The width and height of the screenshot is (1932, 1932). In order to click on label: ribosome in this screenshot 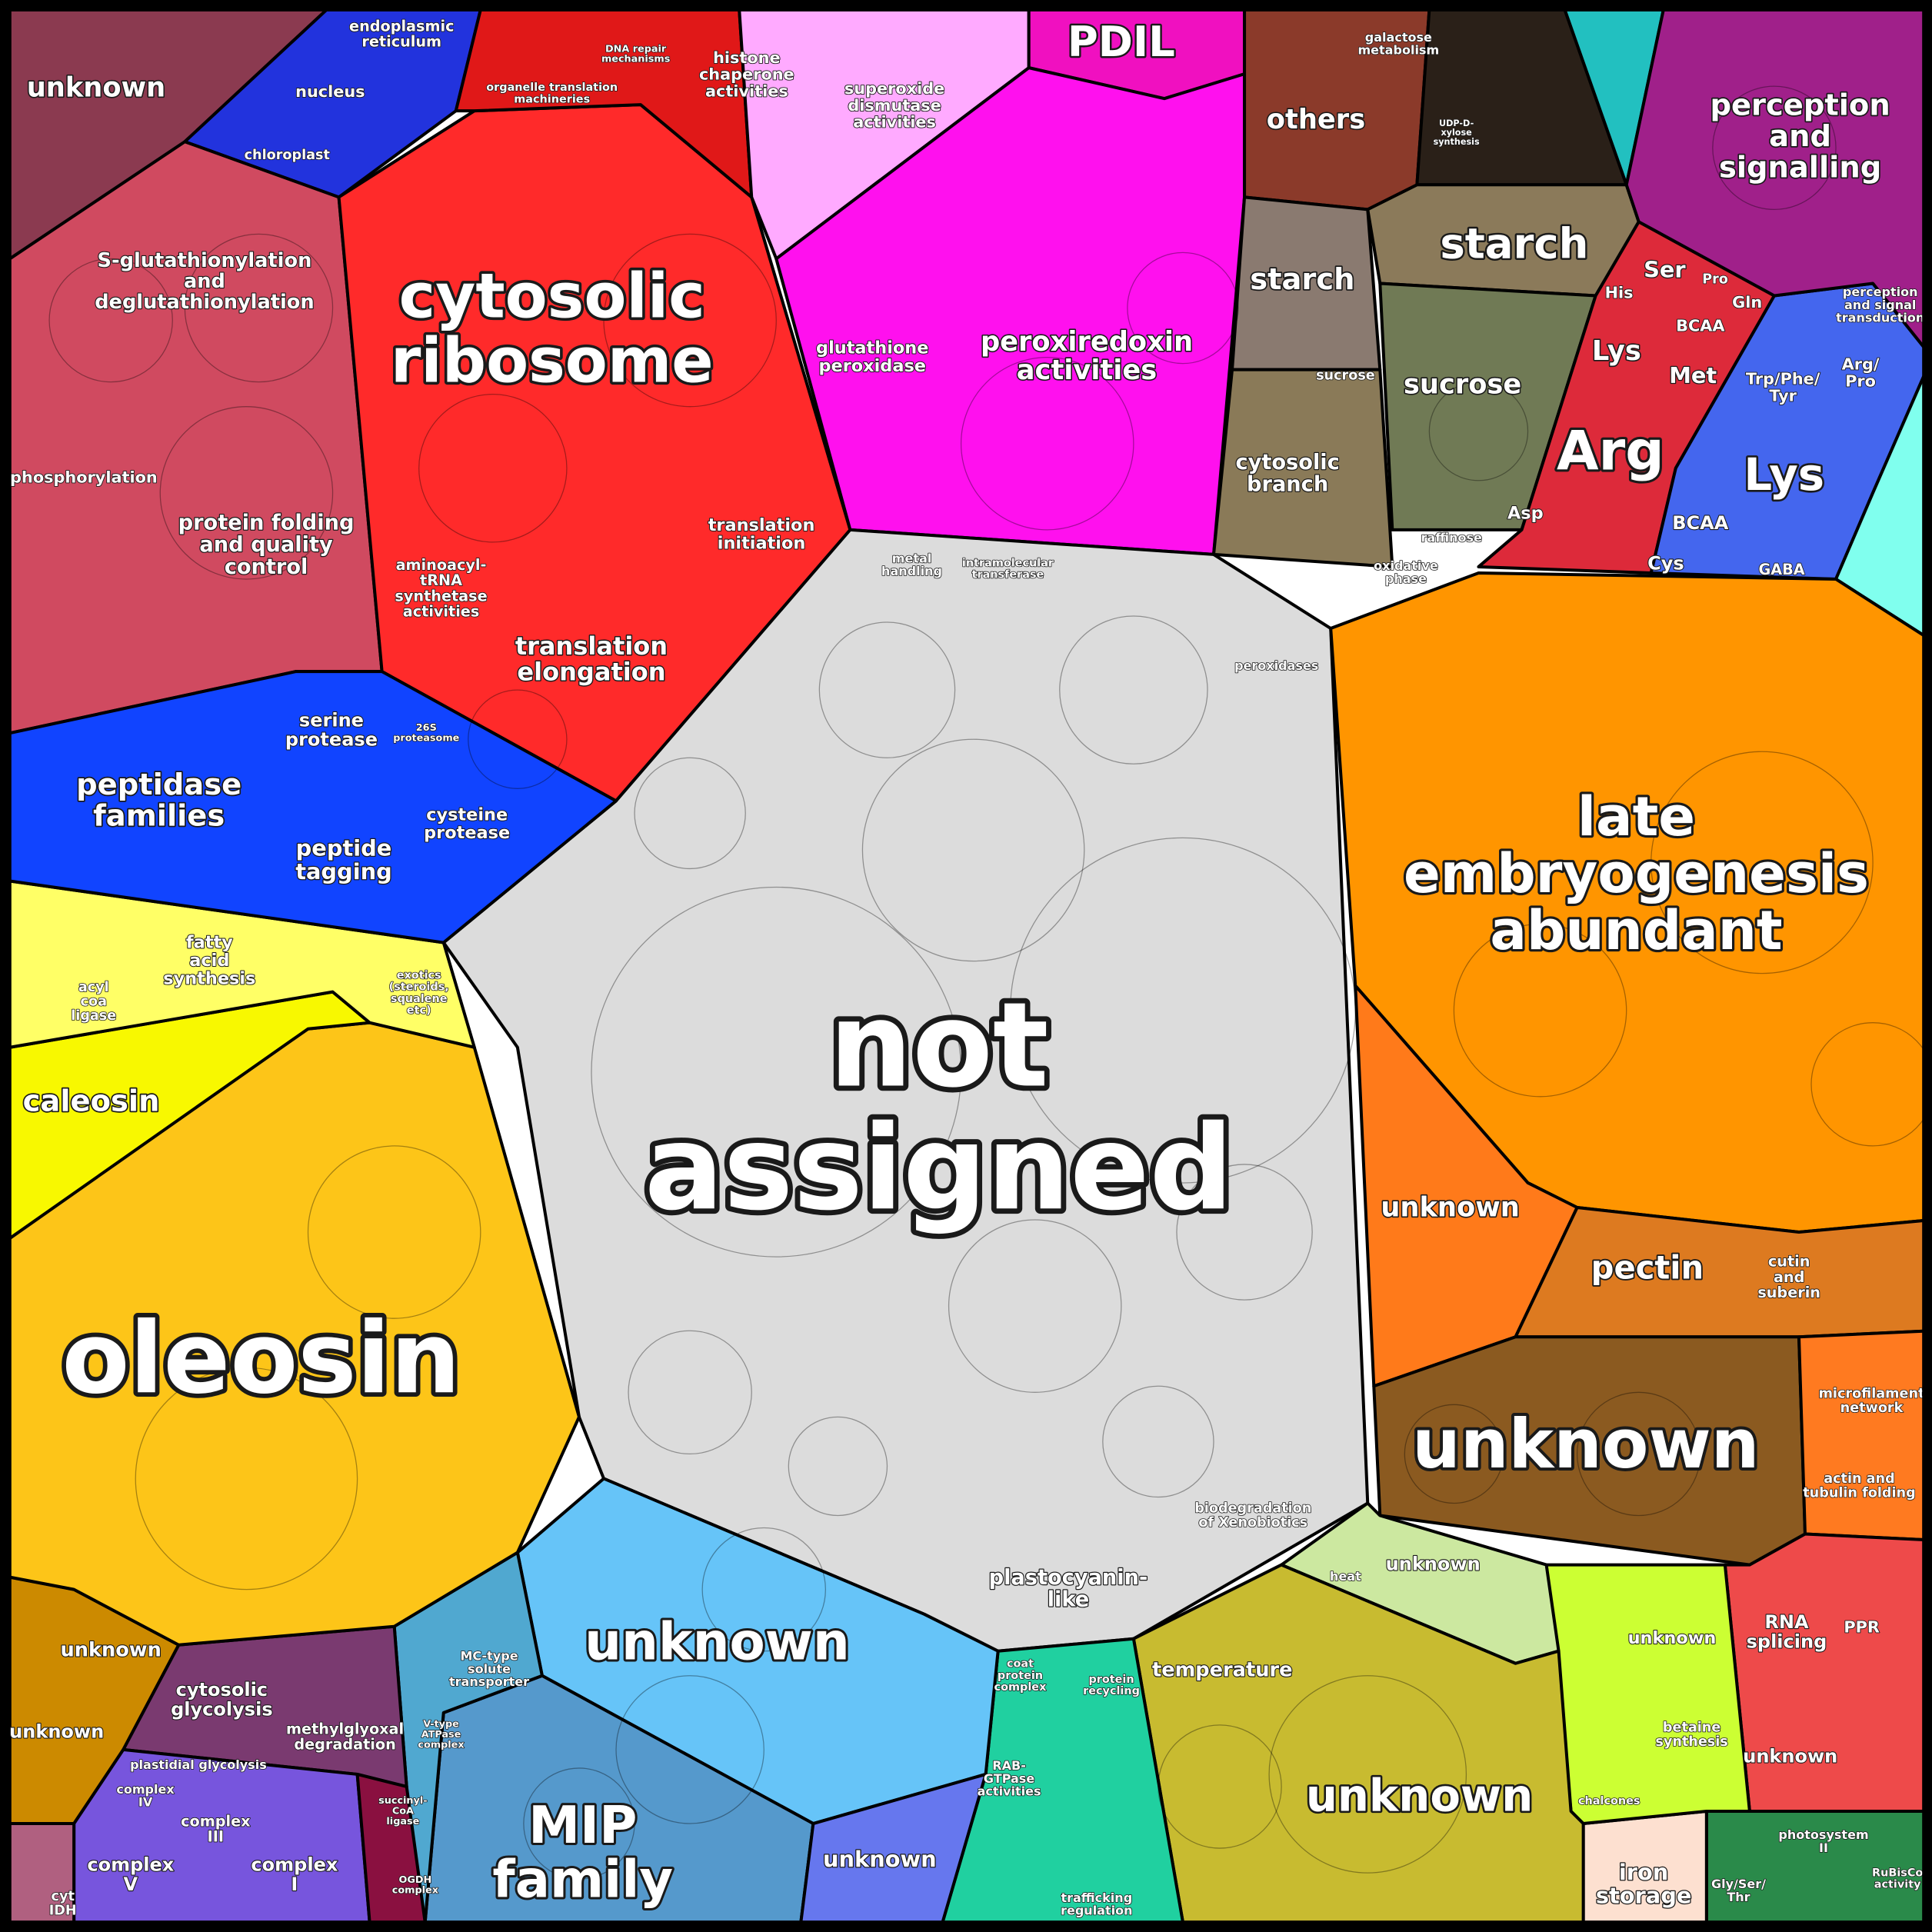, I will do `click(552, 361)`.